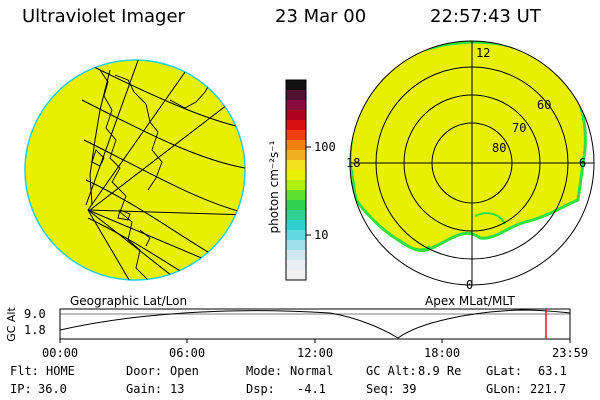 This screenshot has width=600, height=400. What do you see at coordinates (187, 353) in the screenshot?
I see `orbit-xtick-0600: 06:00` at bounding box center [187, 353].